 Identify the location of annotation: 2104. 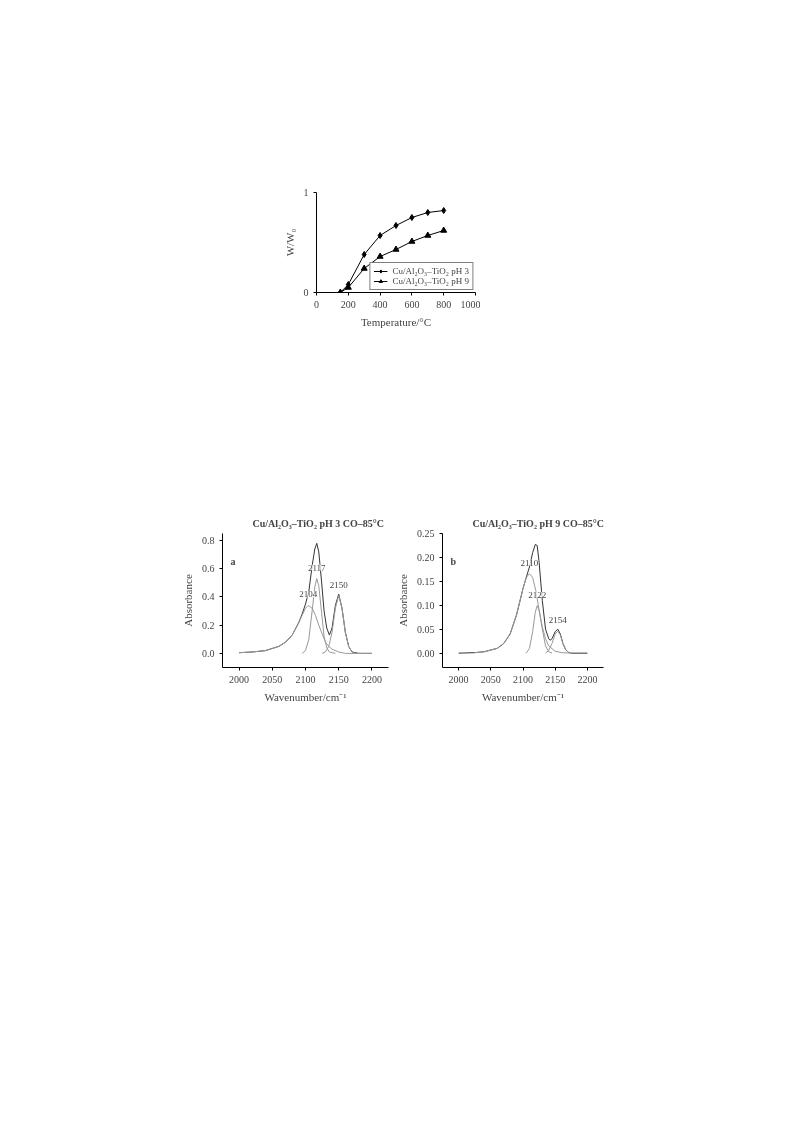
(308, 594).